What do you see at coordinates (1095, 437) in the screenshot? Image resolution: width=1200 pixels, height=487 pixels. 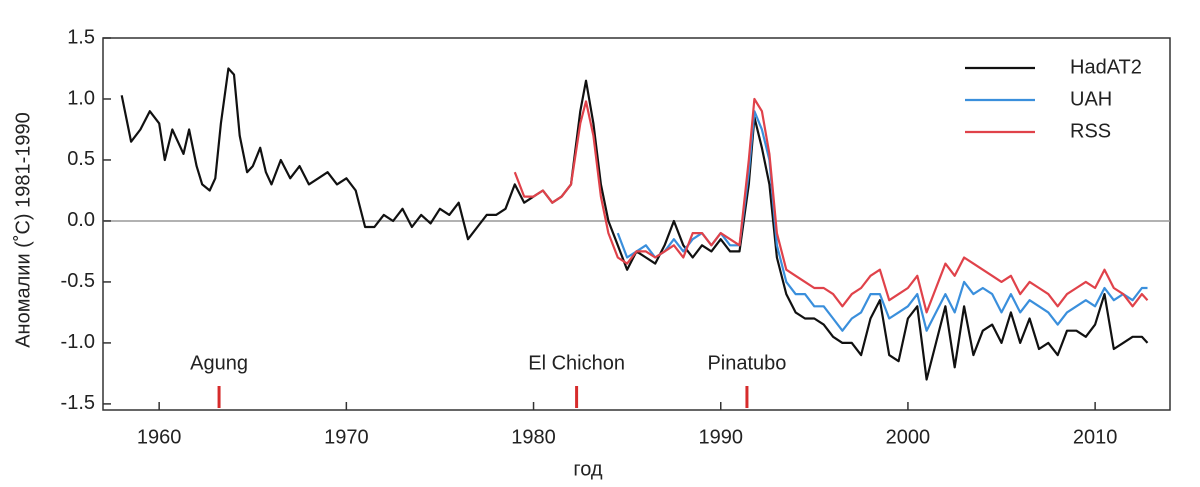 I see `x-tick-label: 2010` at bounding box center [1095, 437].